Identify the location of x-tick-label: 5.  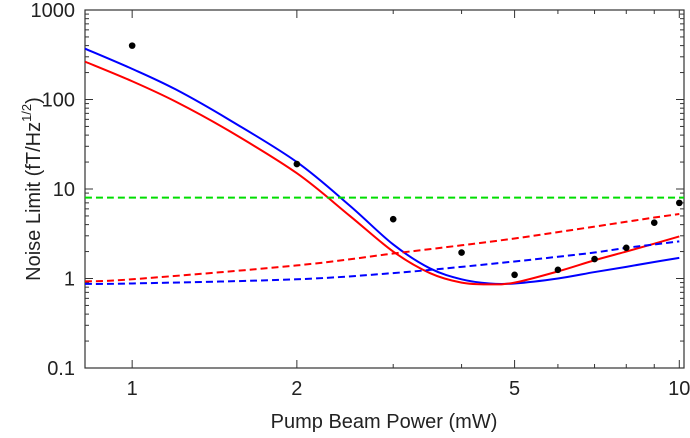
(514, 389).